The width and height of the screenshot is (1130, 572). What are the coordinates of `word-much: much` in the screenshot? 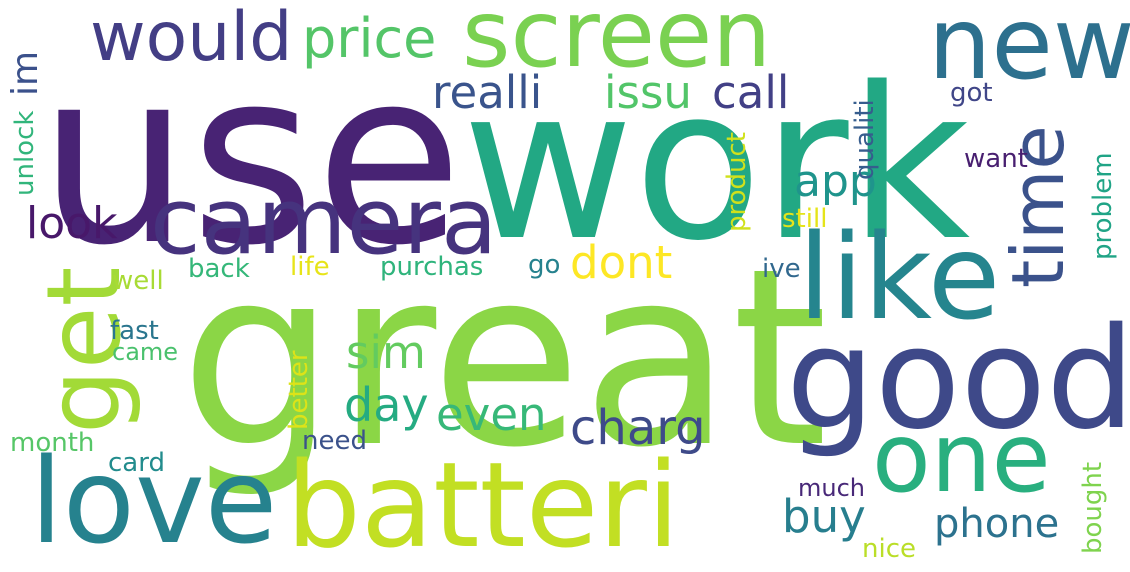 It's located at (831, 488).